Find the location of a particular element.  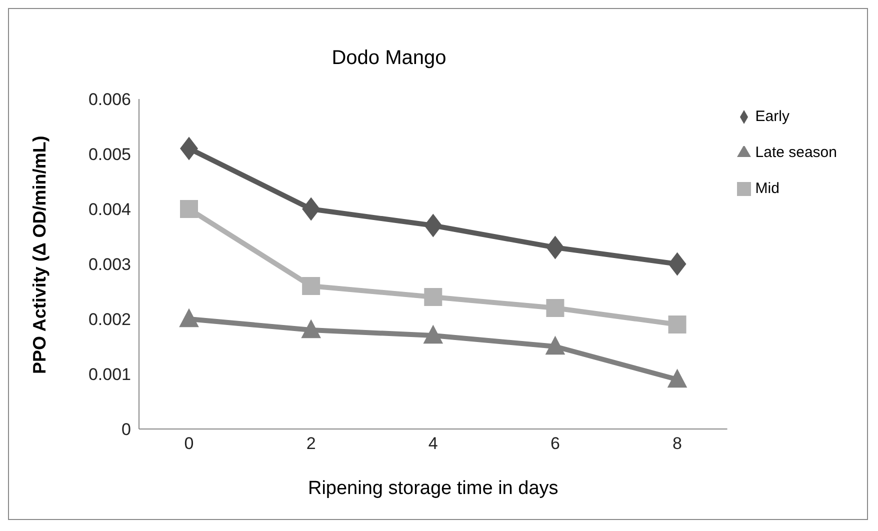

y-tick-label: 0.001 is located at coordinates (109, 374).